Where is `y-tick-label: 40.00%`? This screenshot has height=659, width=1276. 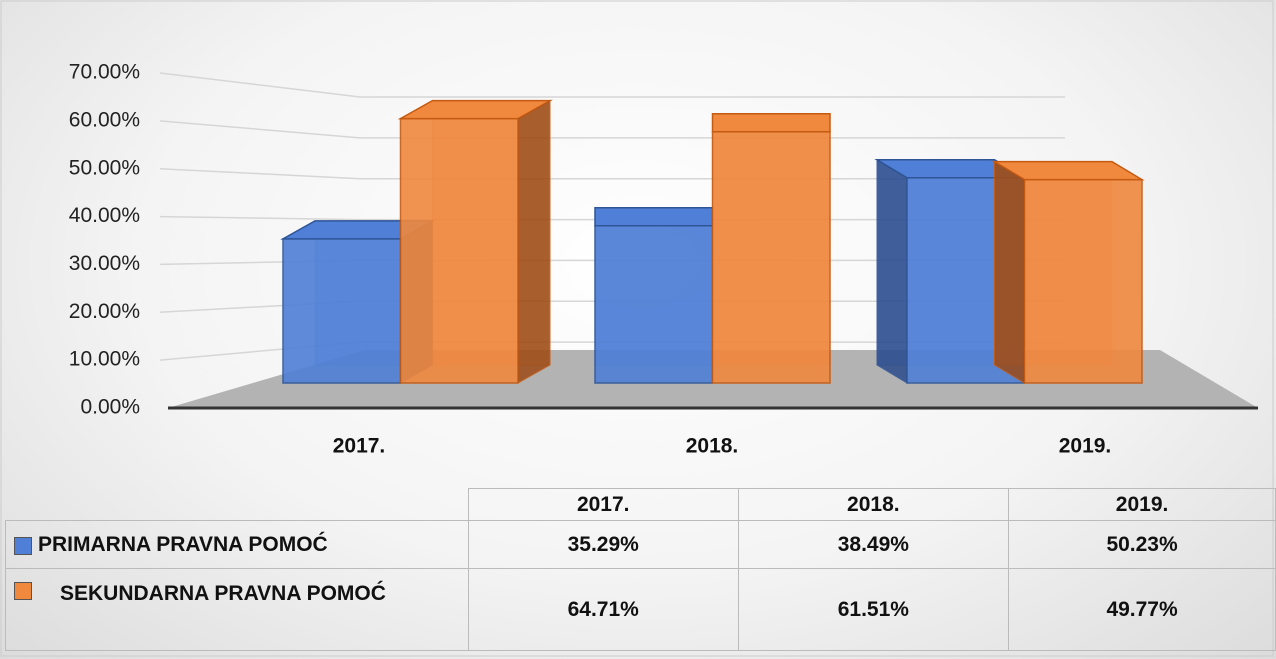 y-tick-label: 40.00% is located at coordinates (104, 215).